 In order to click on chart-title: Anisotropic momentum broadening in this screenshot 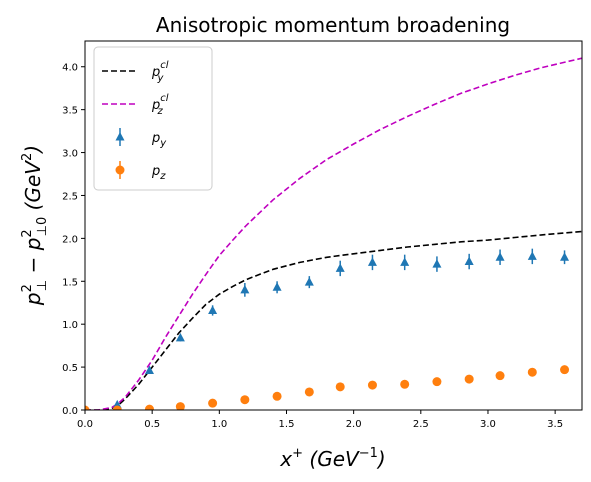, I will do `click(333, 25)`.